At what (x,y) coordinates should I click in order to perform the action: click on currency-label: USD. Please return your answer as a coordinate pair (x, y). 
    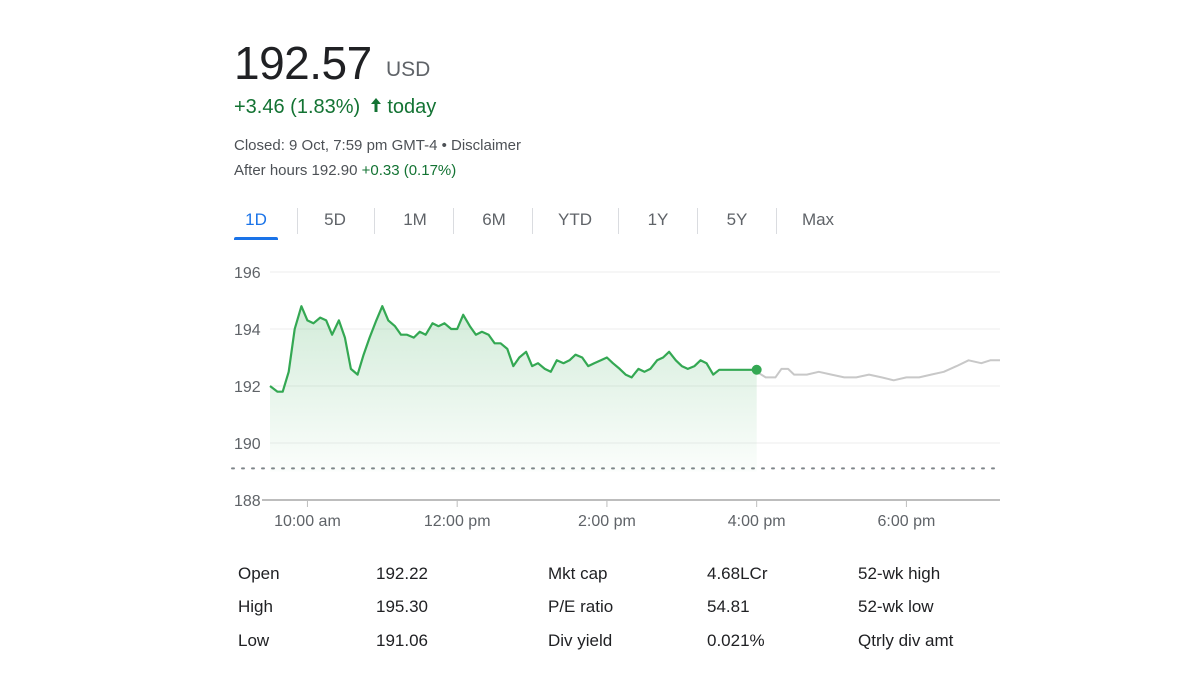
    Looking at the image, I should click on (408, 69).